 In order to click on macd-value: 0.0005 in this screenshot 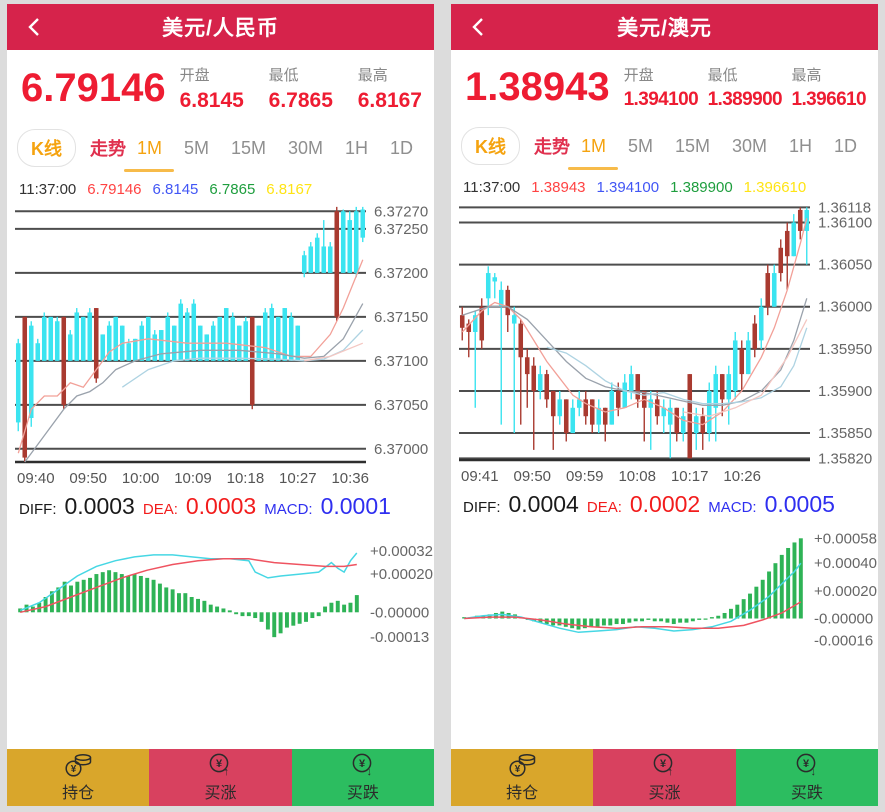, I will do `click(799, 504)`.